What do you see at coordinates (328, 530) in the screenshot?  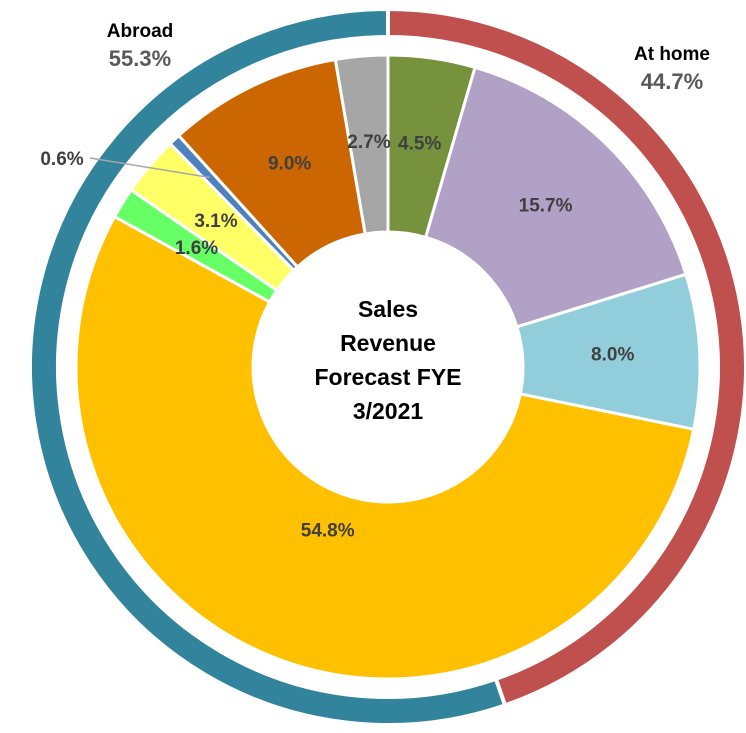 I see `data-label: 54.8%` at bounding box center [328, 530].